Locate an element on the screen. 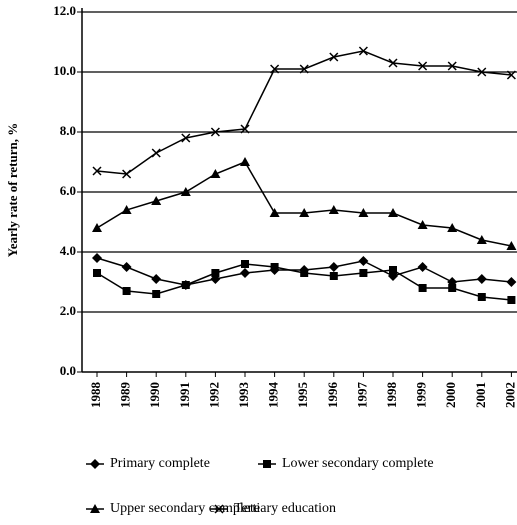 The height and width of the screenshot is (525, 517). x-tick-label: 1993 is located at coordinates (243, 395).